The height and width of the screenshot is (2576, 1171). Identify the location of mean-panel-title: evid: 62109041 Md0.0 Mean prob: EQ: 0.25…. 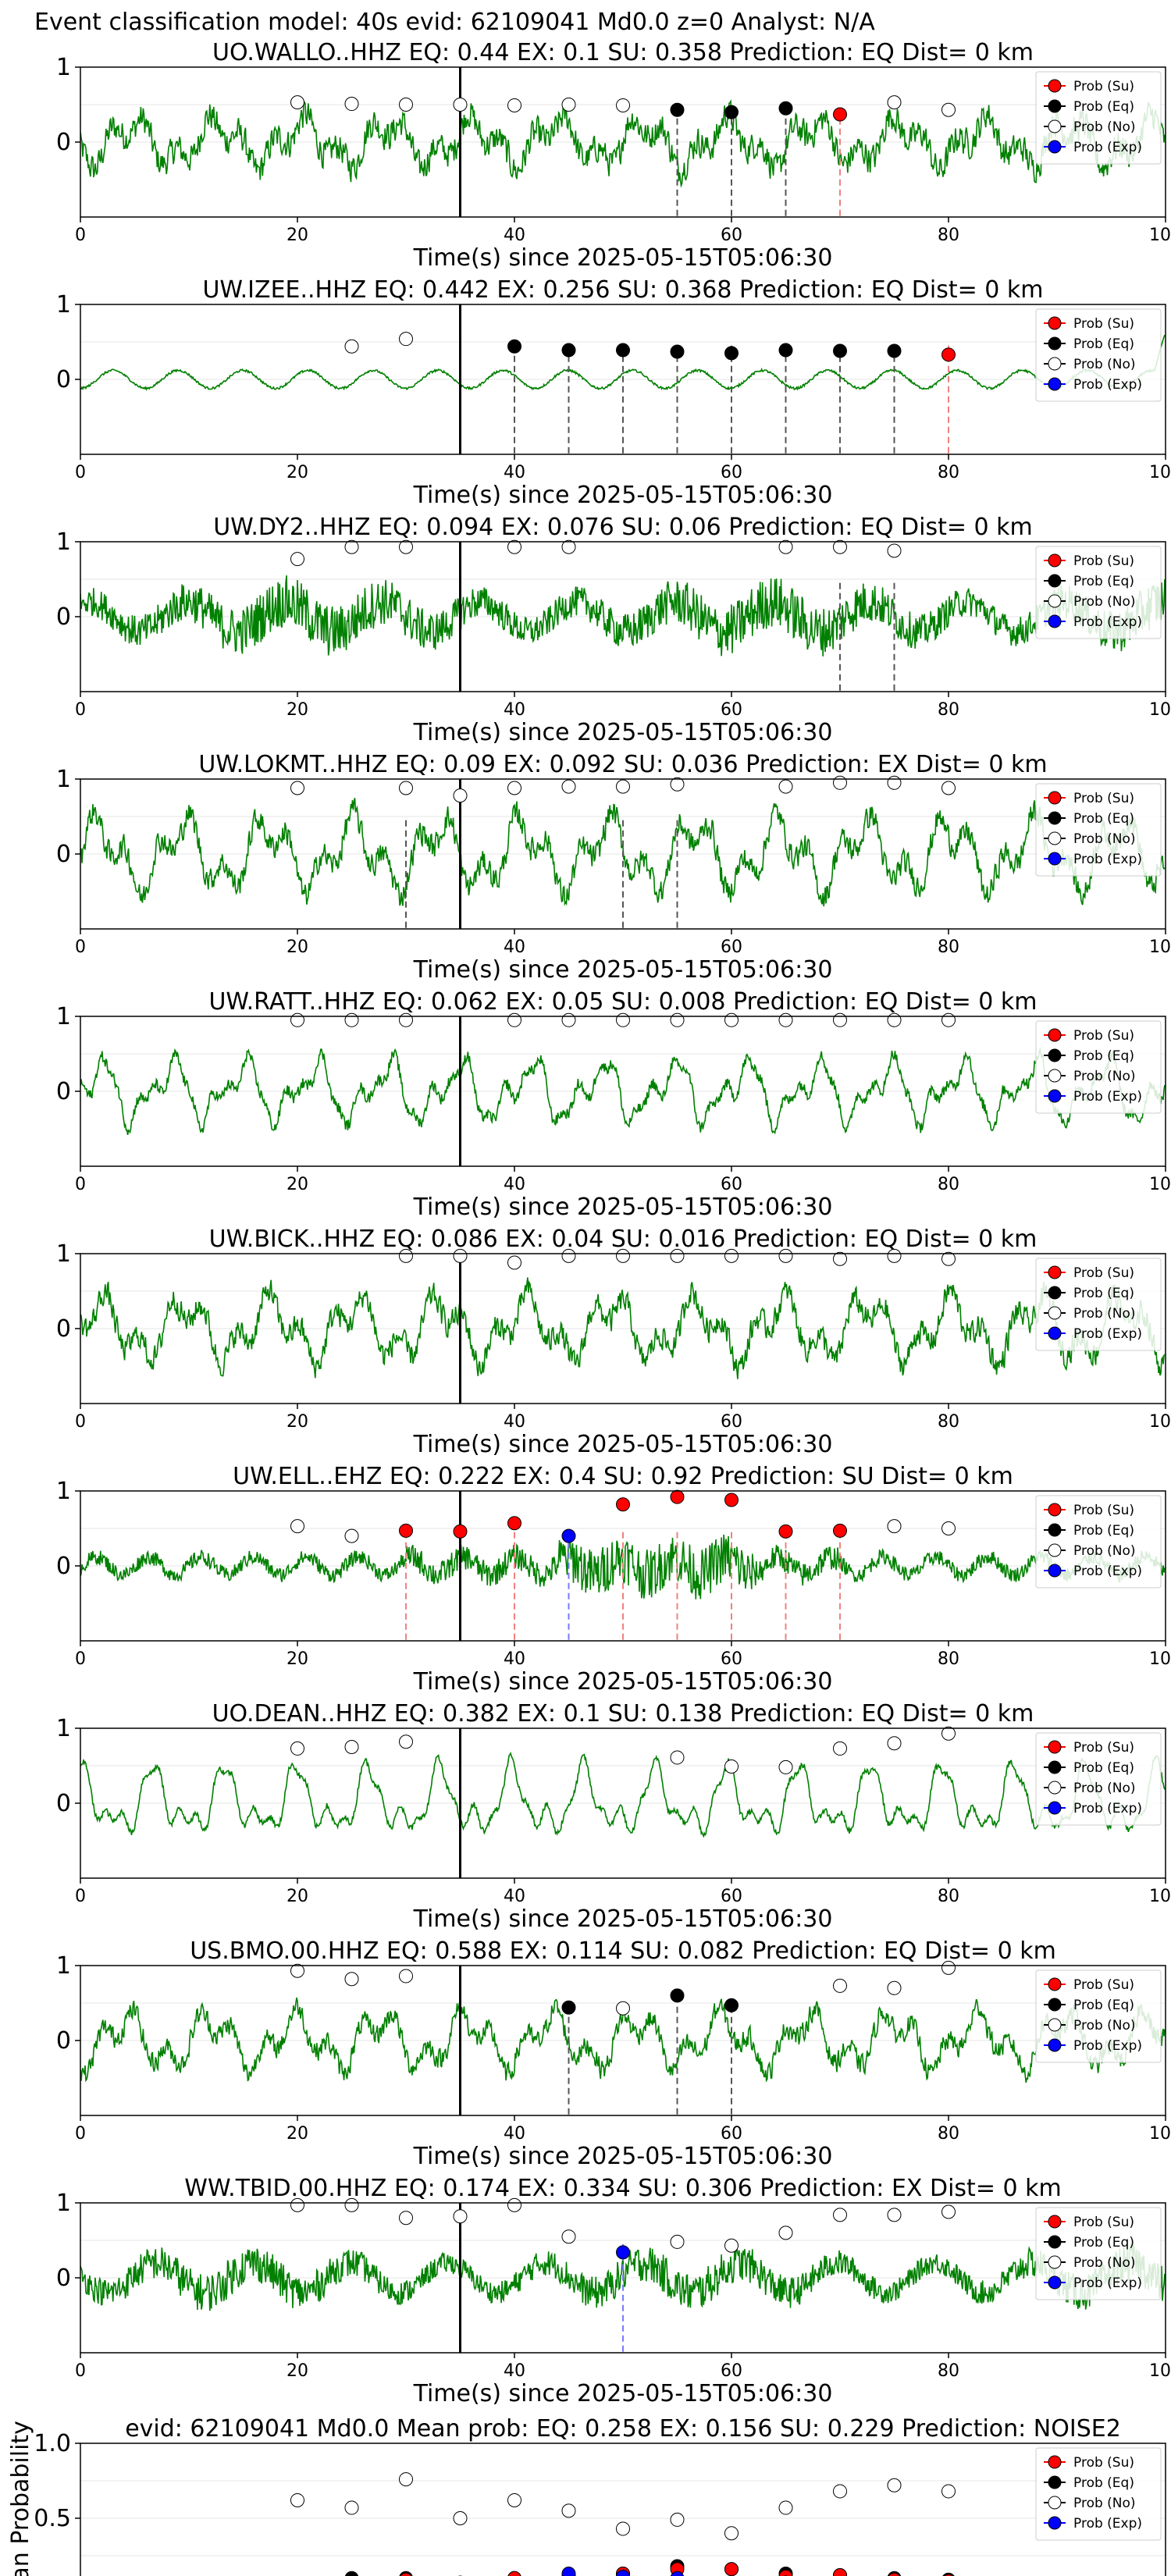
(623, 2429).